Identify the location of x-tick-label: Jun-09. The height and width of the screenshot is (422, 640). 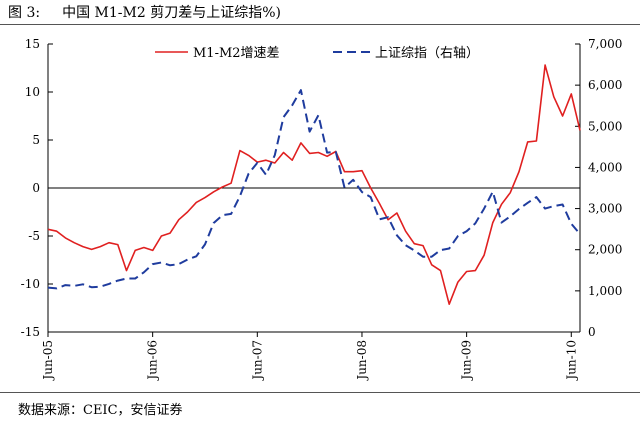
(467, 361).